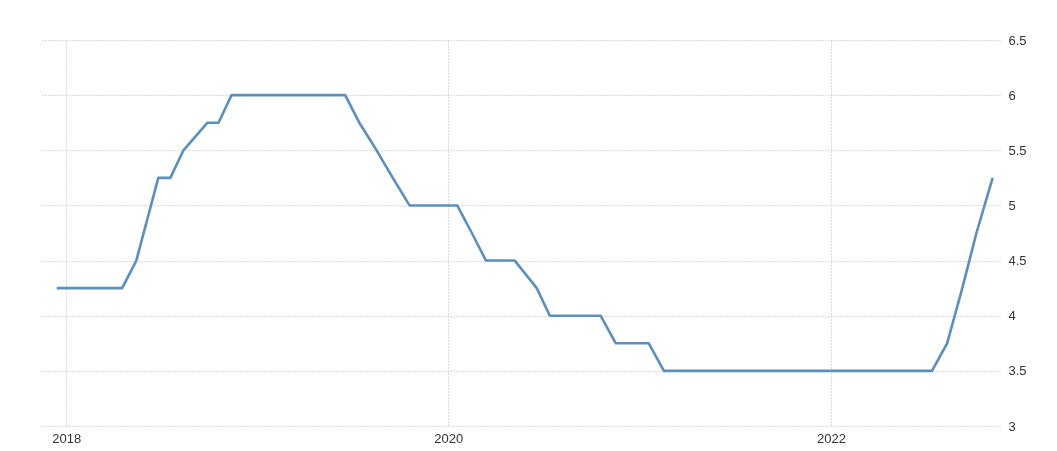 The height and width of the screenshot is (451, 1057). Describe the element at coordinates (1017, 261) in the screenshot. I see `y-tick-label: 4.5` at that location.